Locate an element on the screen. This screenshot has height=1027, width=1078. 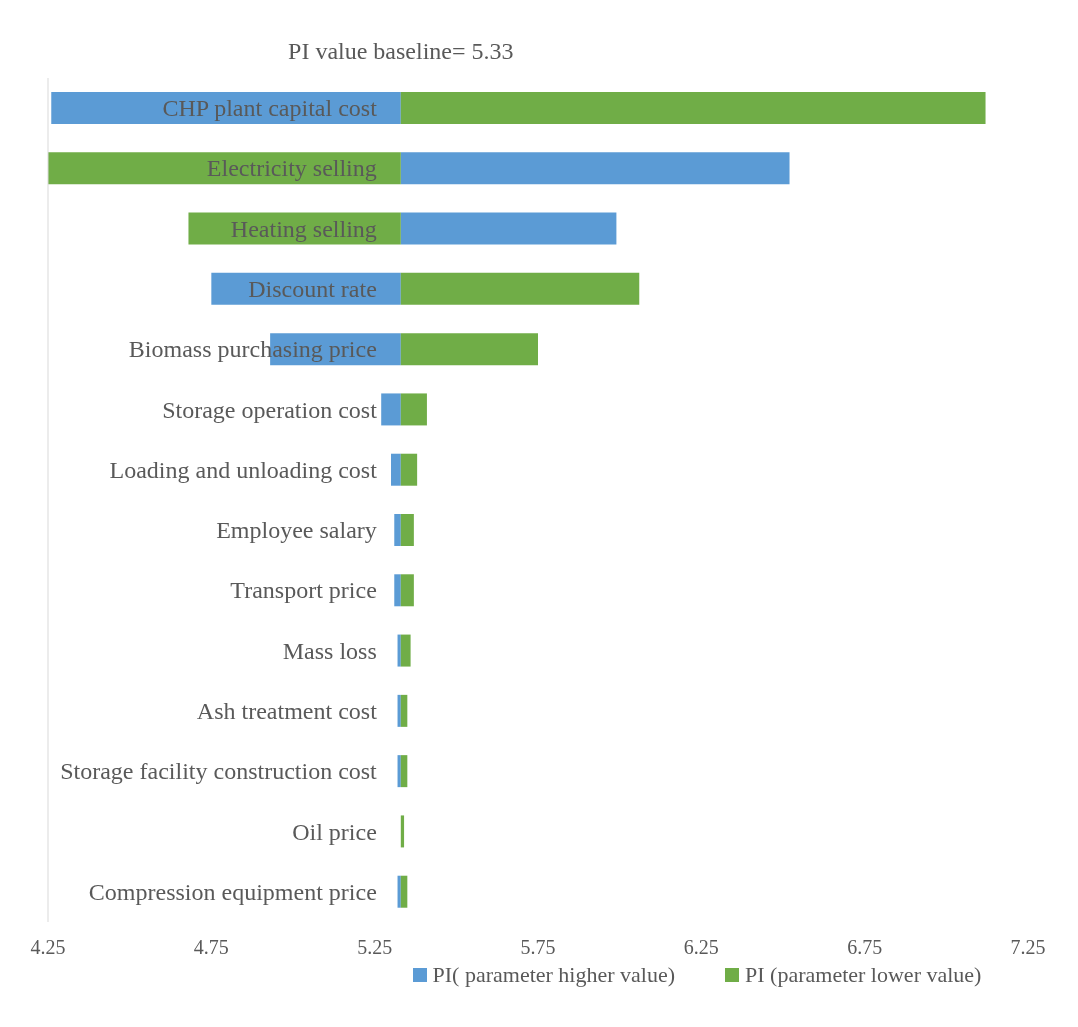
y-tick-label: Loading and unloading cost is located at coordinates (243, 469).